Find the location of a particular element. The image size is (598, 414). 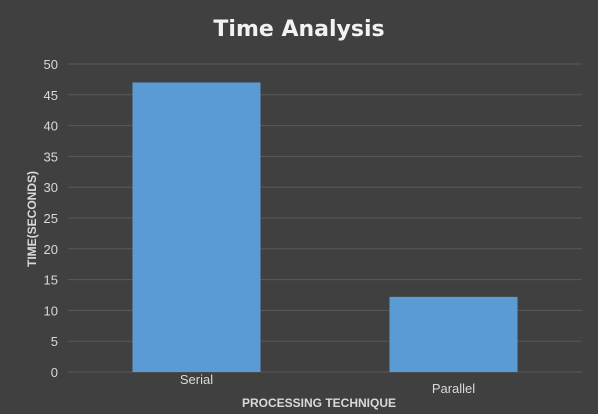

y-tick-label: 0 is located at coordinates (54, 372).